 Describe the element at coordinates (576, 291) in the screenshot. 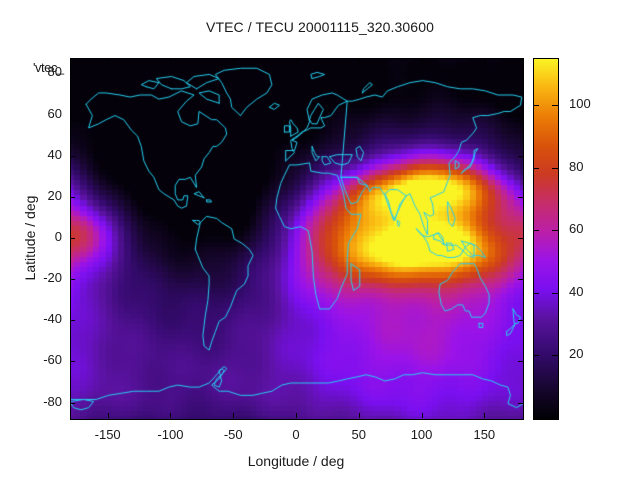

I see `colorbar-tick-label: 40` at that location.